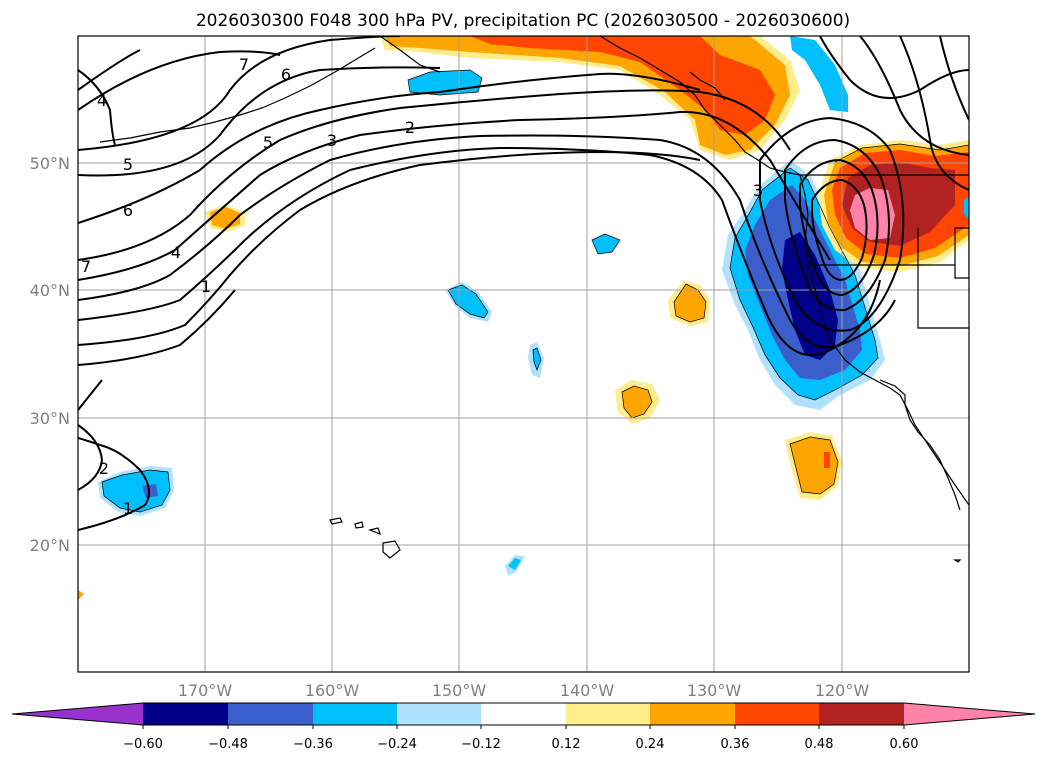 The width and height of the screenshot is (1047, 765). I want to click on lon-label: 140°W, so click(587, 690).